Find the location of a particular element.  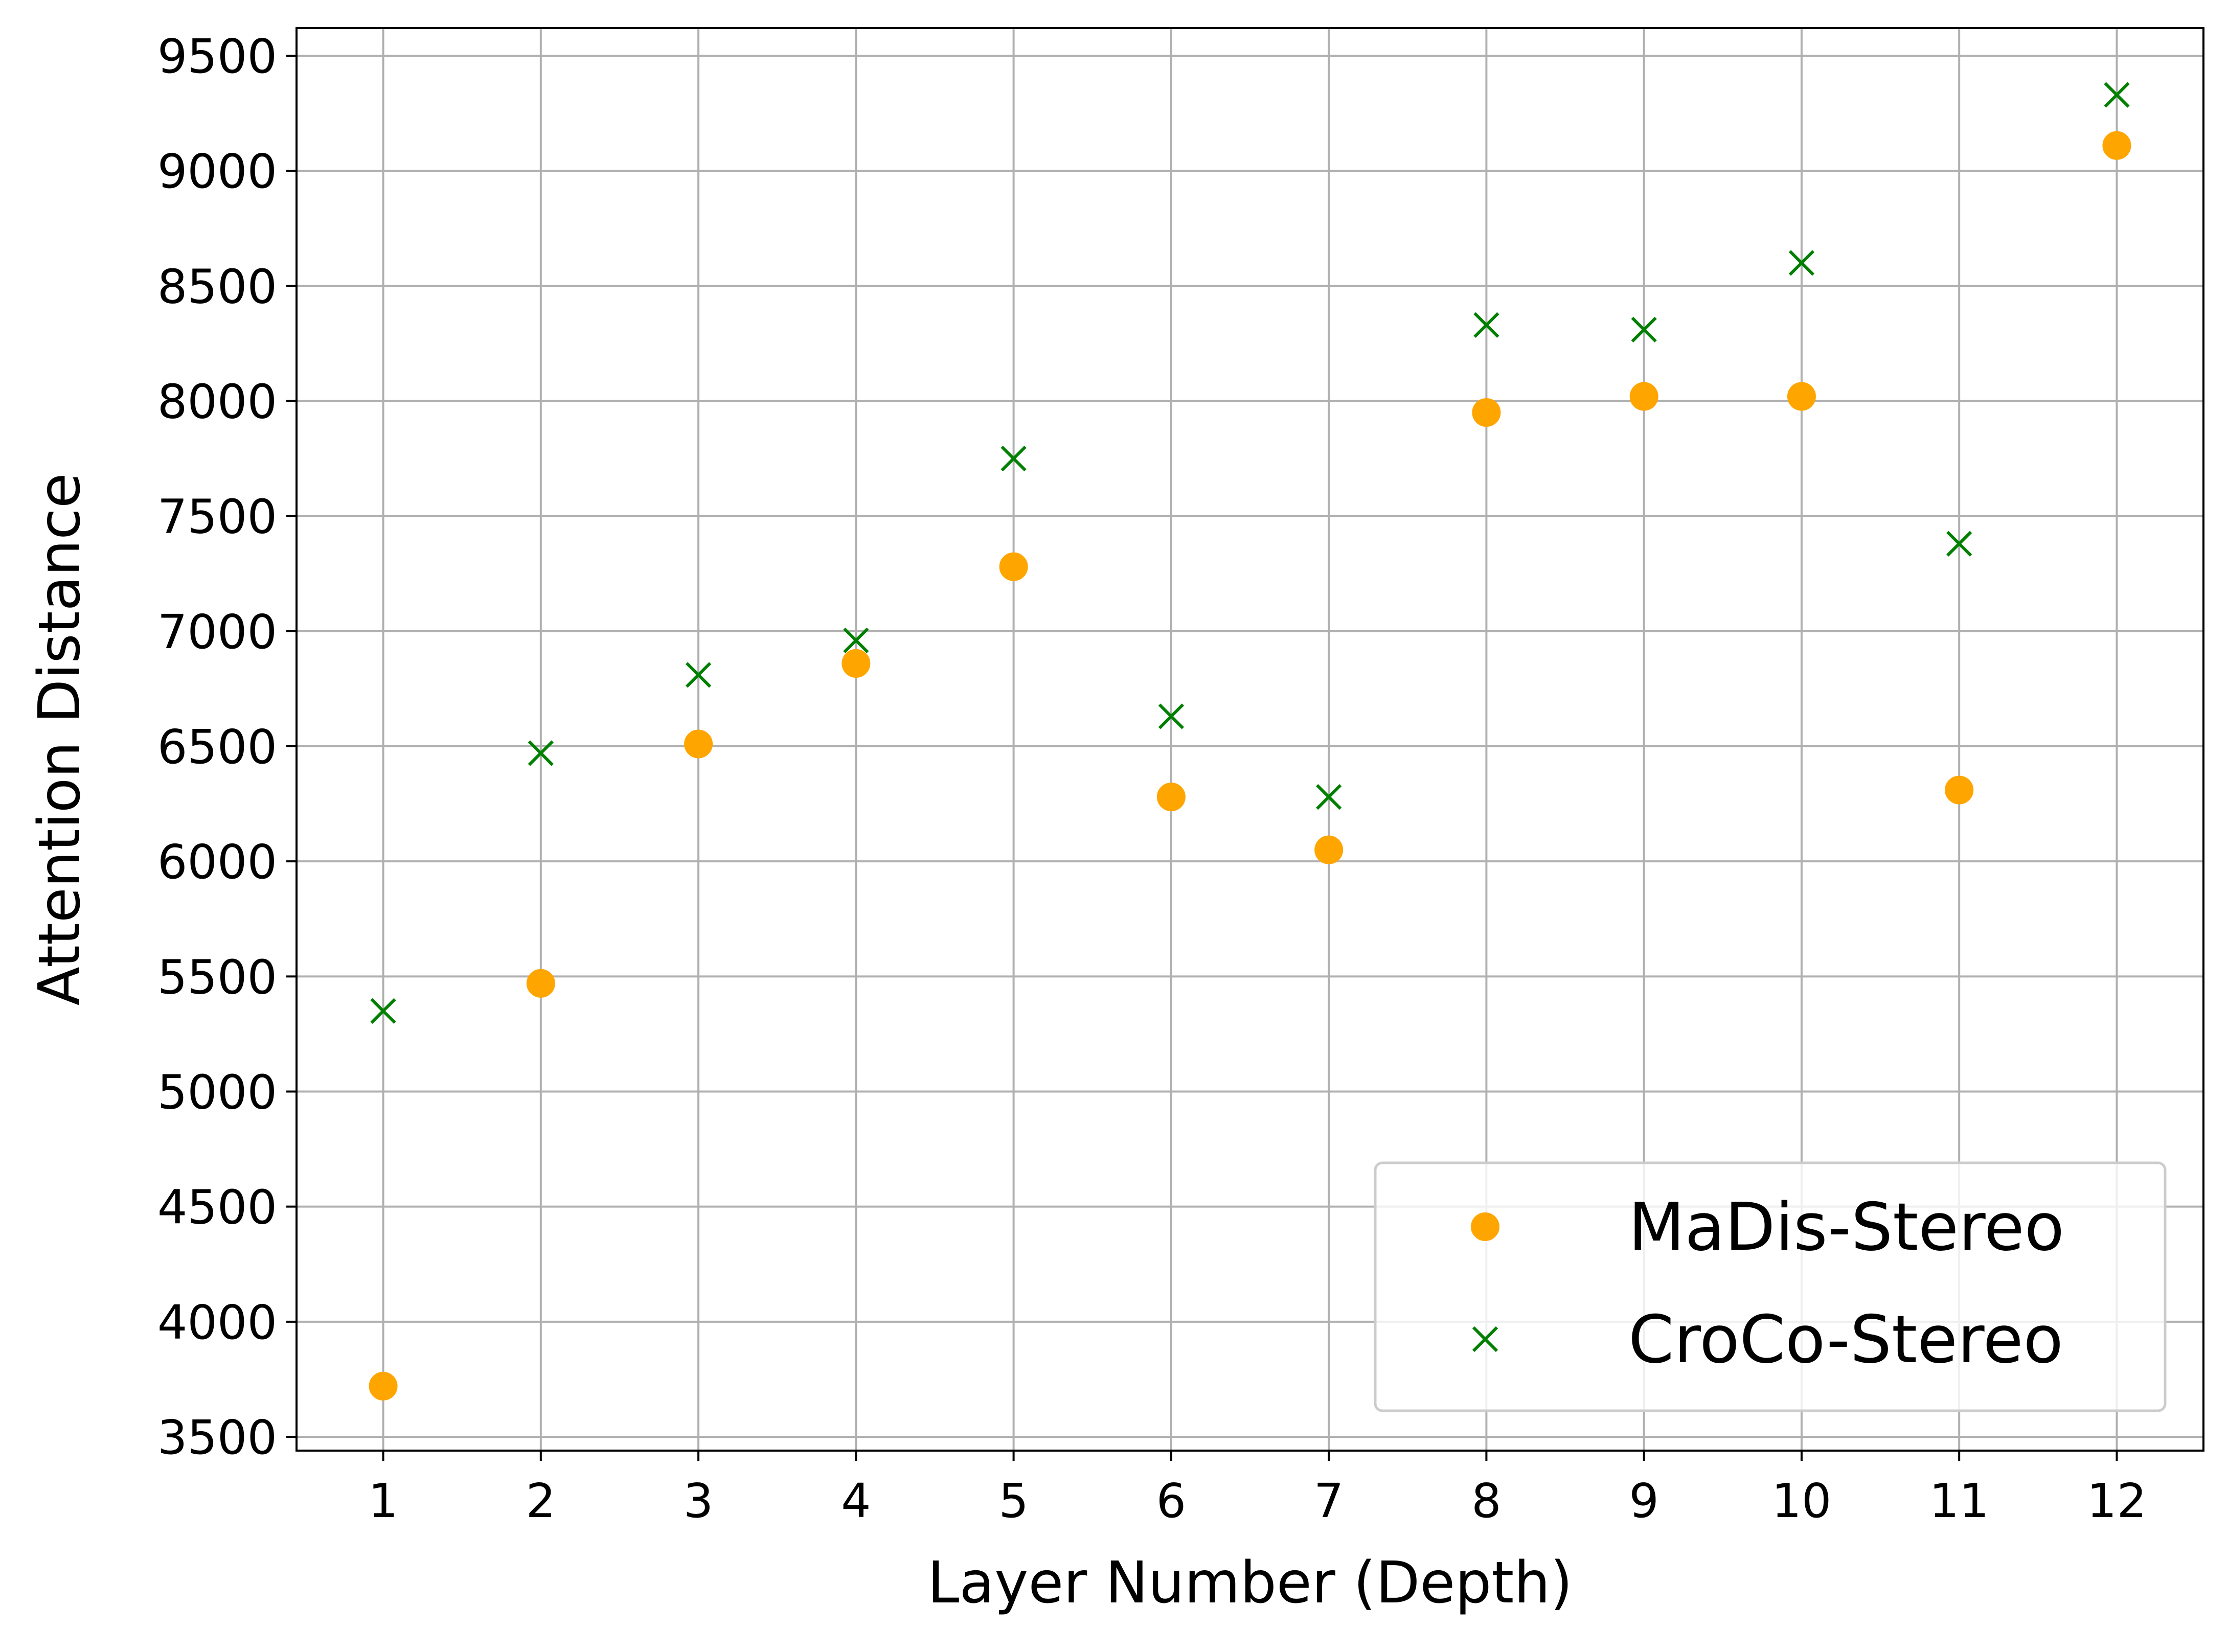

y-tick-label: 7500 is located at coordinates (217, 517).